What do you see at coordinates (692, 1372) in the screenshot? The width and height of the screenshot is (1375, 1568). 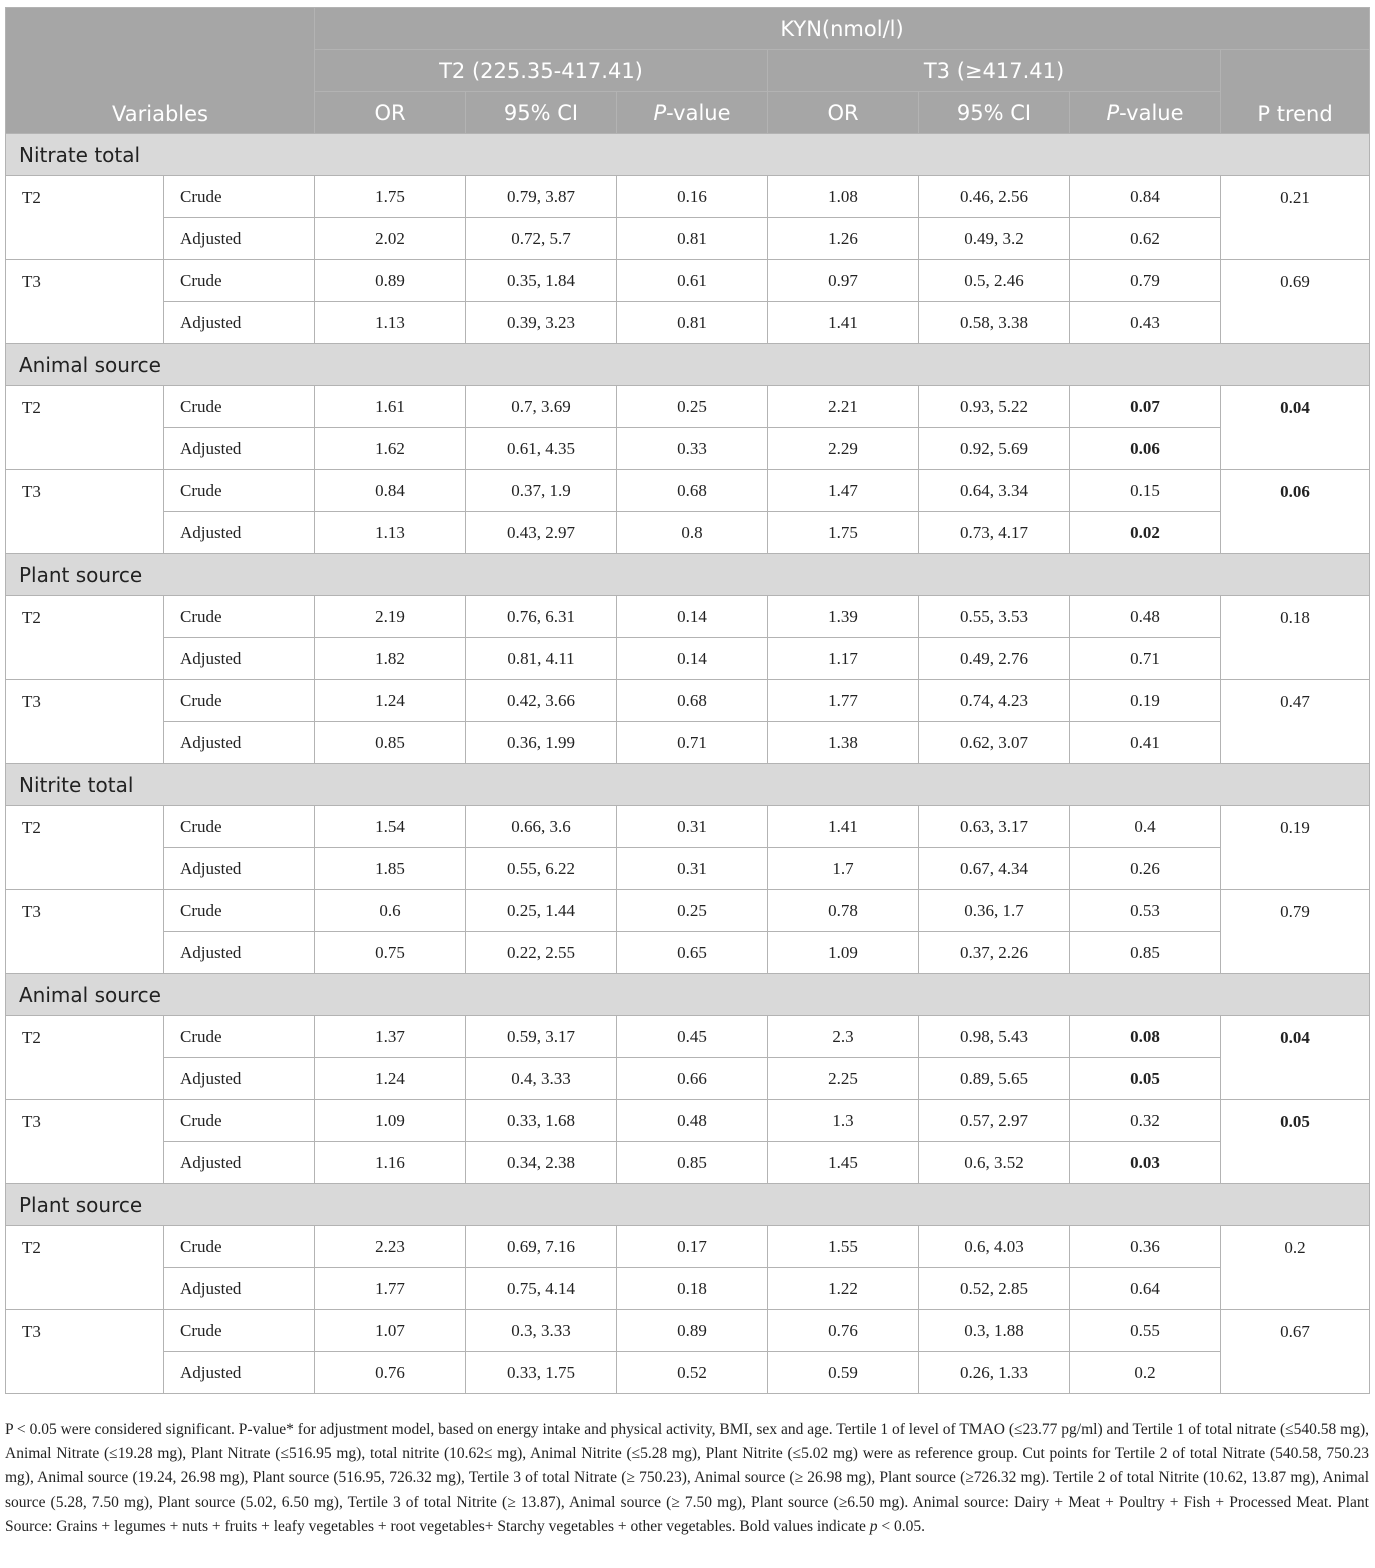 I see `p-t2-cell: 0.52` at bounding box center [692, 1372].